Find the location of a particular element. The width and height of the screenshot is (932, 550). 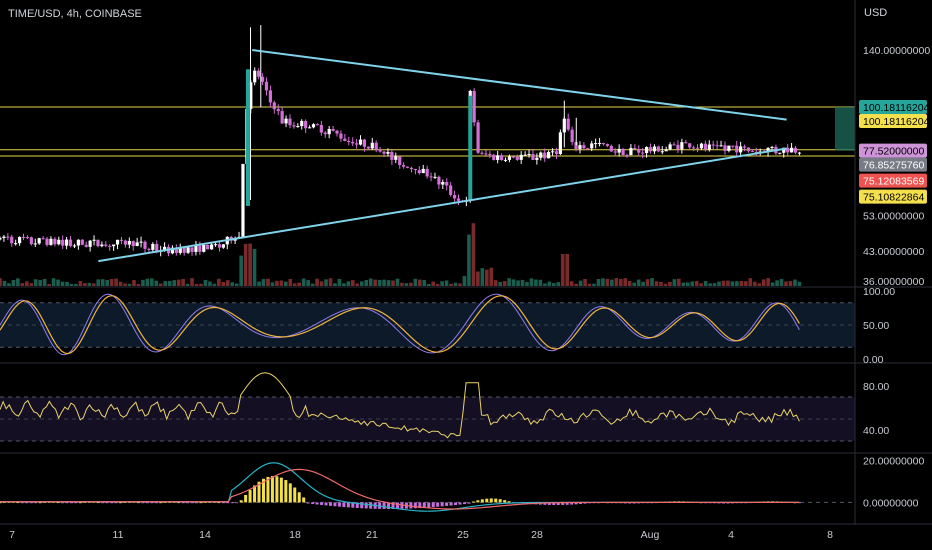

currency-label: USD is located at coordinates (876, 13).